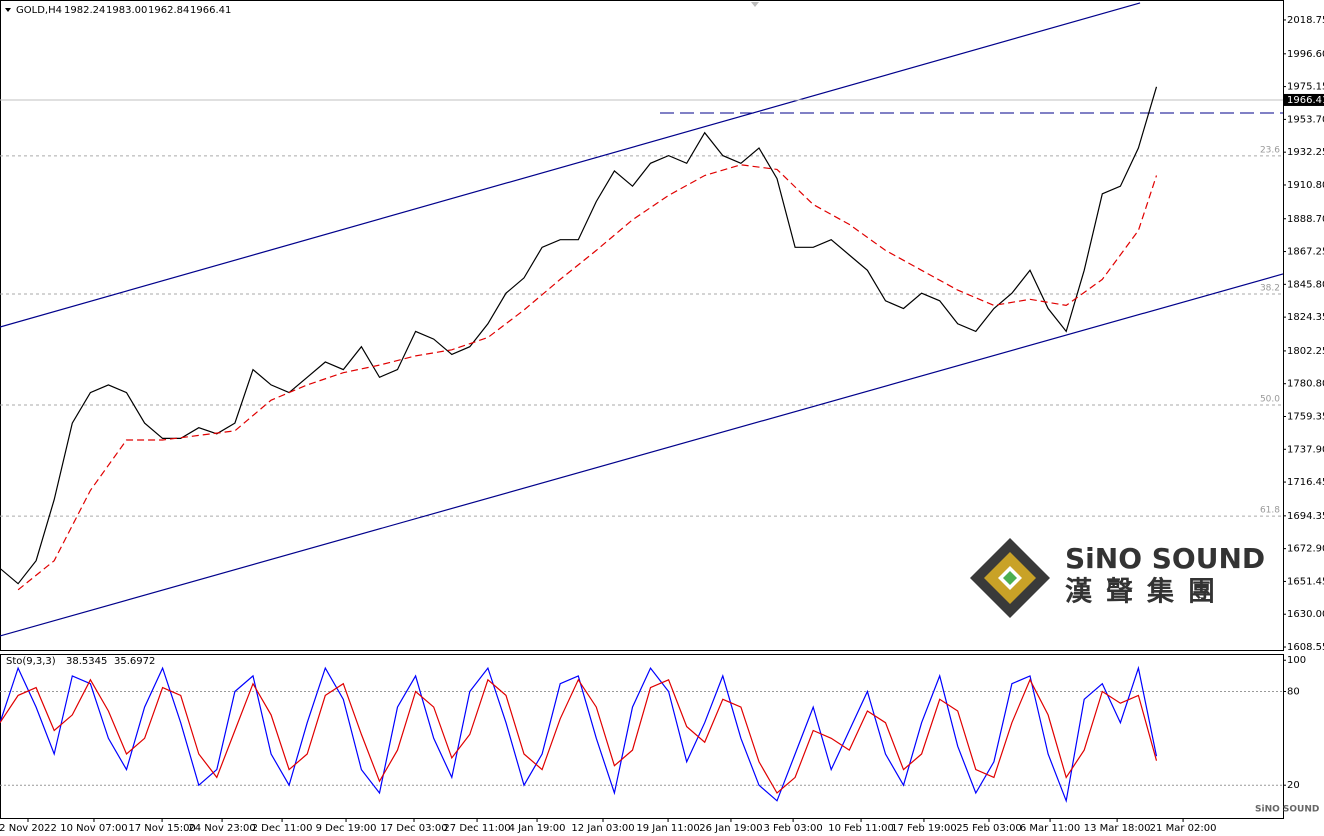 The image size is (1324, 836). Describe the element at coordinates (1147, 592) in the screenshot. I see `logo-chinese: 漢聲集團` at that location.